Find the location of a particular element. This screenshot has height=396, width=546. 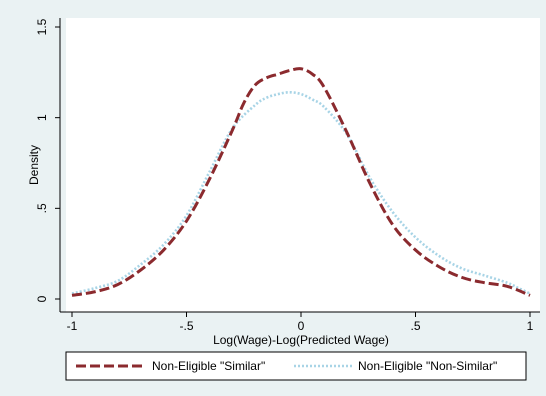

legend-label-1: Non-Eligible "Similar" is located at coordinates (208, 366).